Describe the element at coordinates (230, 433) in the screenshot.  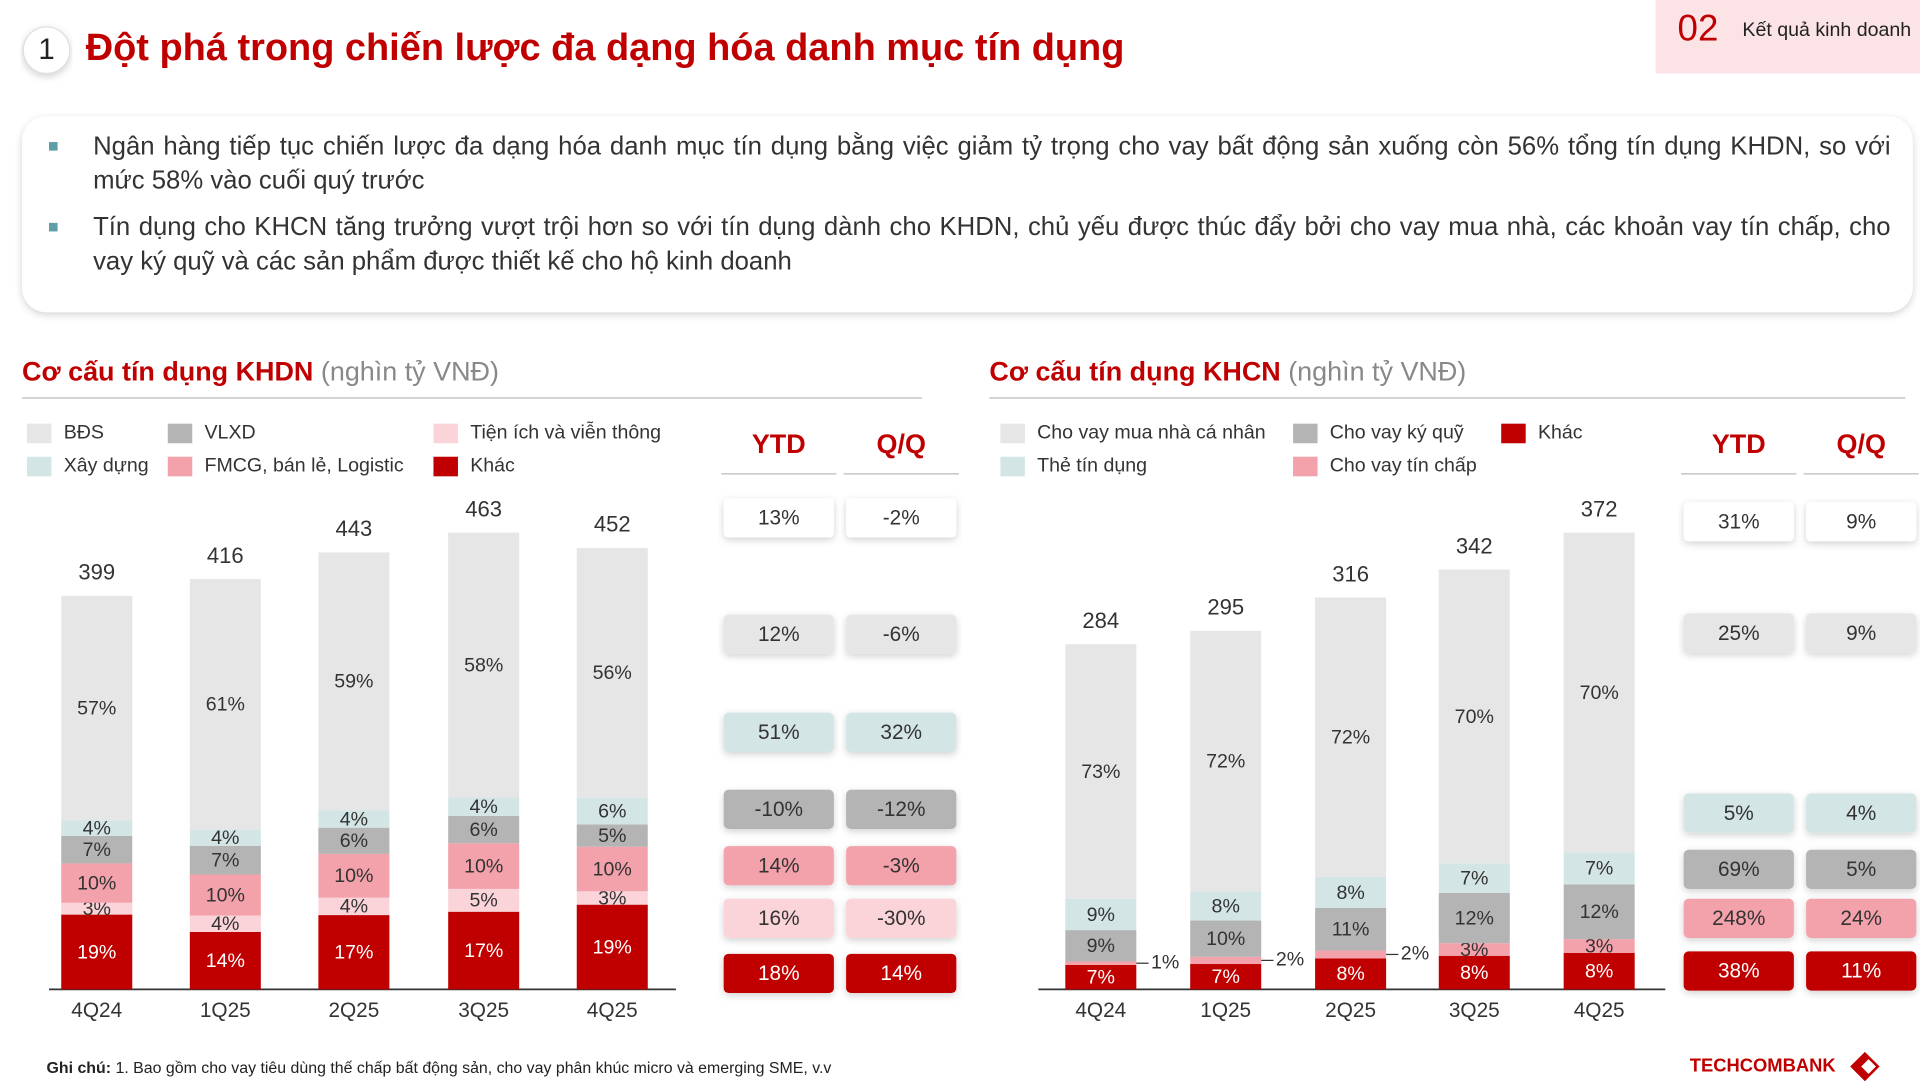
I see `legend-label: VLXD` at that location.